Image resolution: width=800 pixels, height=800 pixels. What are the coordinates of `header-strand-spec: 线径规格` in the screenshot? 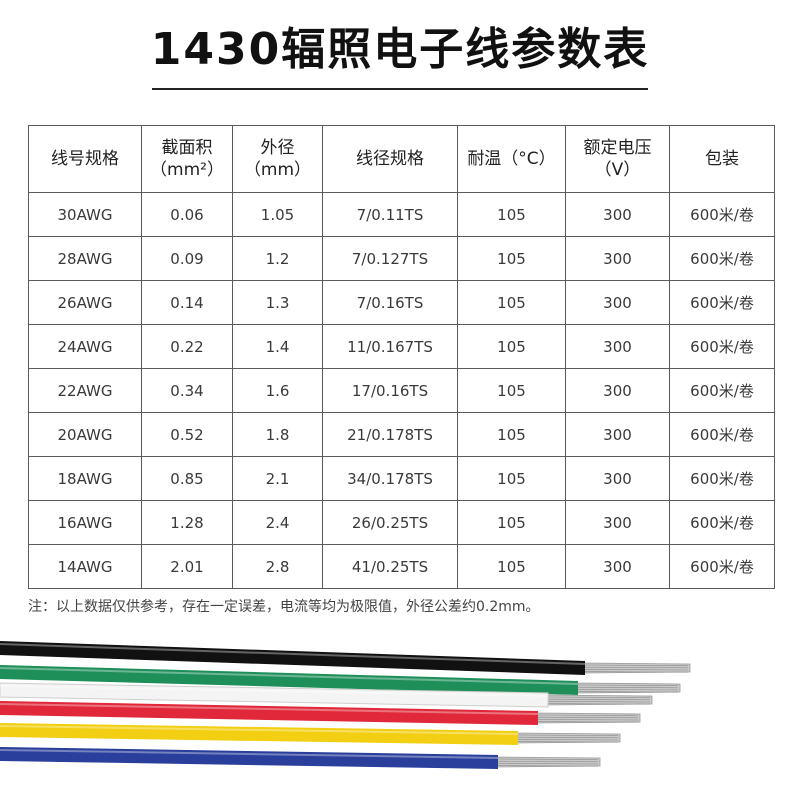 It's located at (390, 159).